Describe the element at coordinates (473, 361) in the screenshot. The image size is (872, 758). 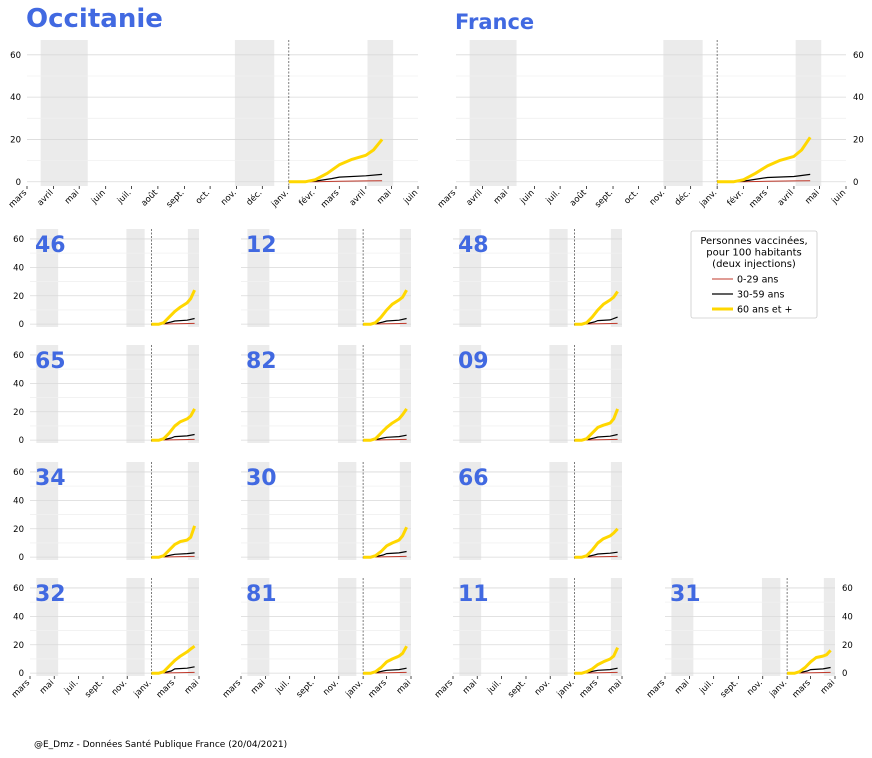
I see `panel-label: 09` at that location.